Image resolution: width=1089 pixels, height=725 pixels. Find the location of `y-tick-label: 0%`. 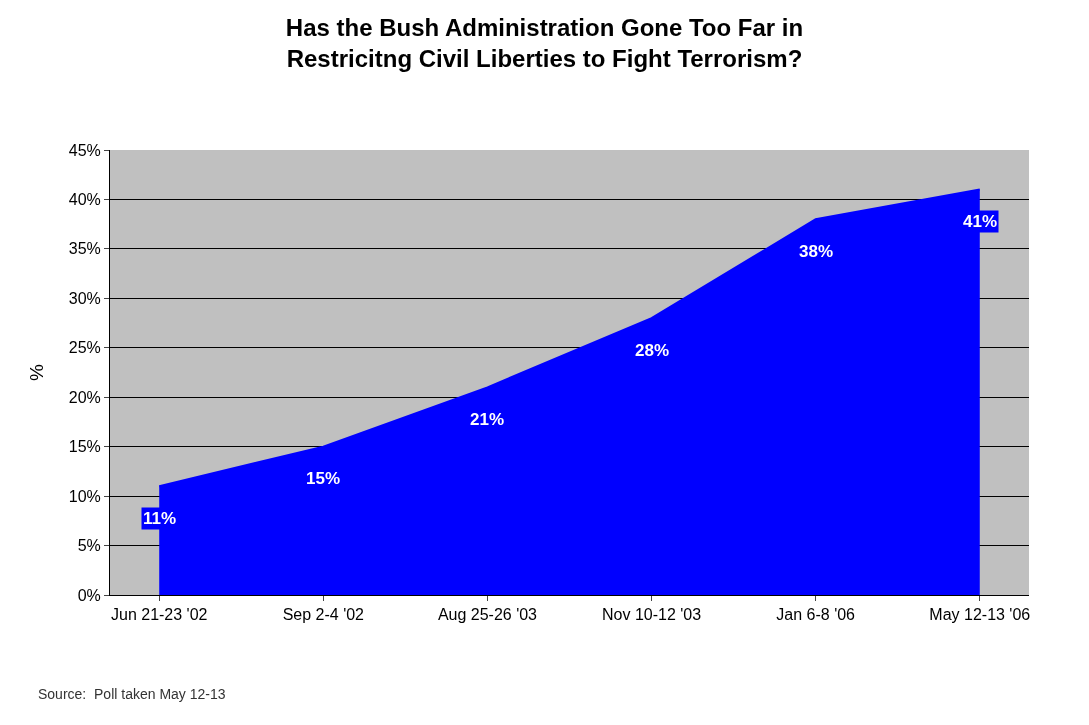

y-tick-label: 0% is located at coordinates (89, 595).